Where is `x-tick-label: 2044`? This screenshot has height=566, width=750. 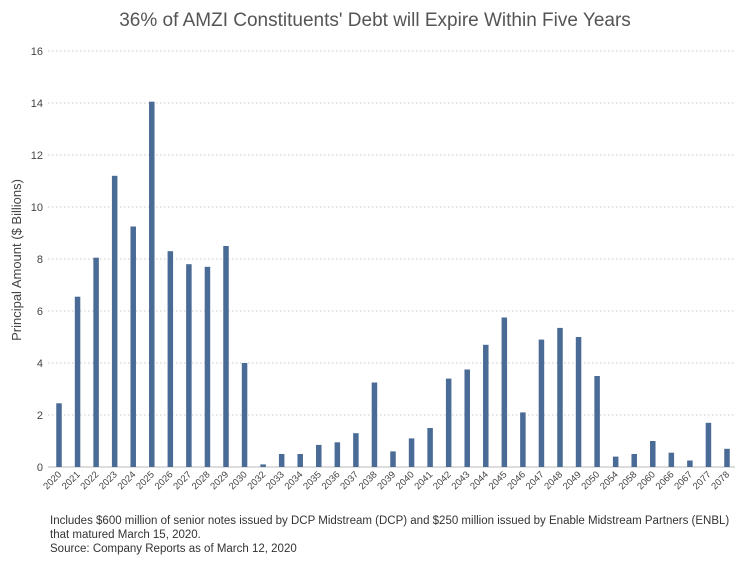 x-tick-label: 2044 is located at coordinates (479, 480).